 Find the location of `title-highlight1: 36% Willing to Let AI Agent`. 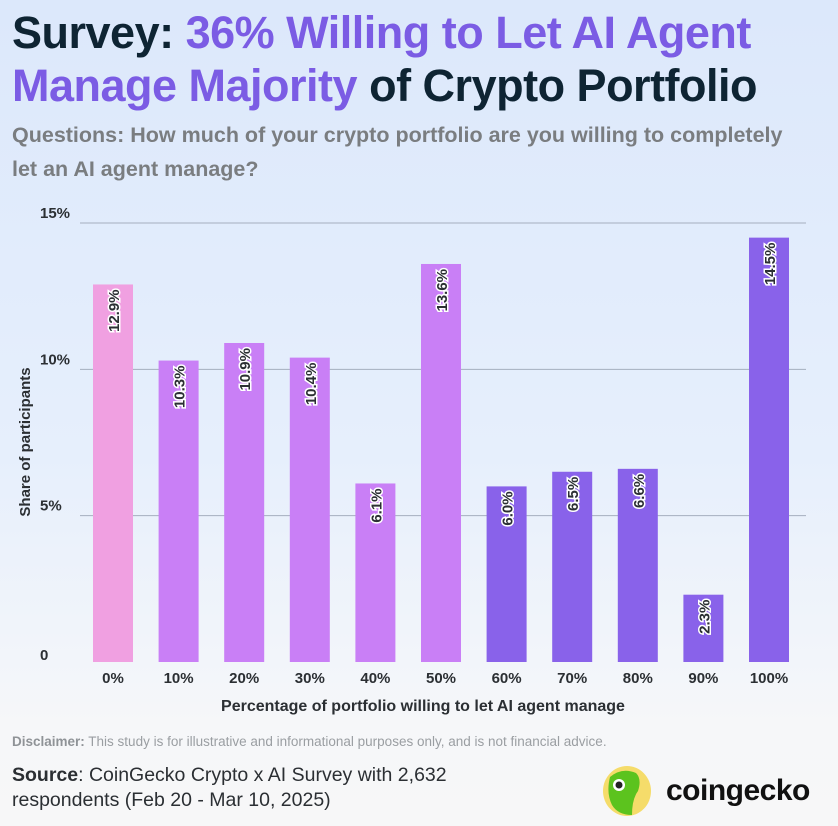

title-highlight1: 36% Willing to Let AI Agent is located at coordinates (468, 32).